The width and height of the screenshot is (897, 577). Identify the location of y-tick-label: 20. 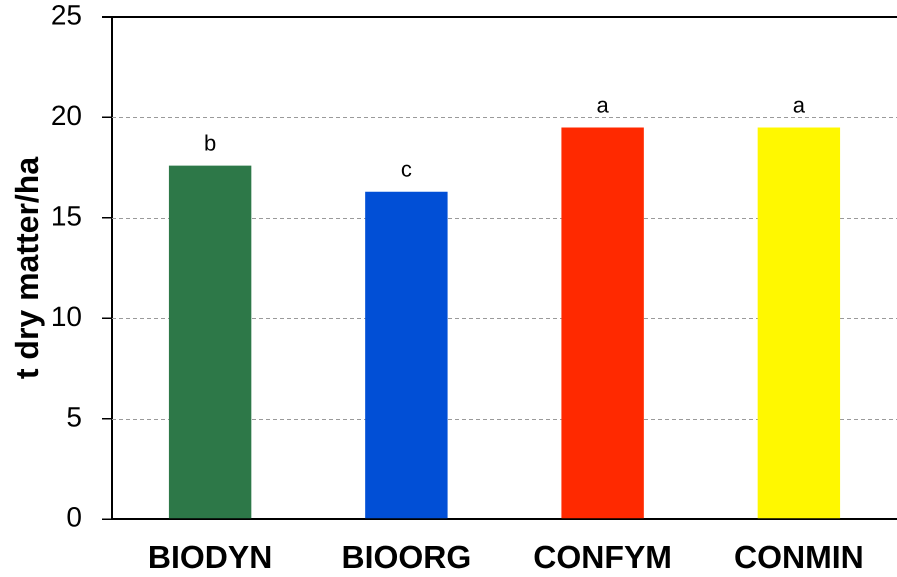
(66, 116).